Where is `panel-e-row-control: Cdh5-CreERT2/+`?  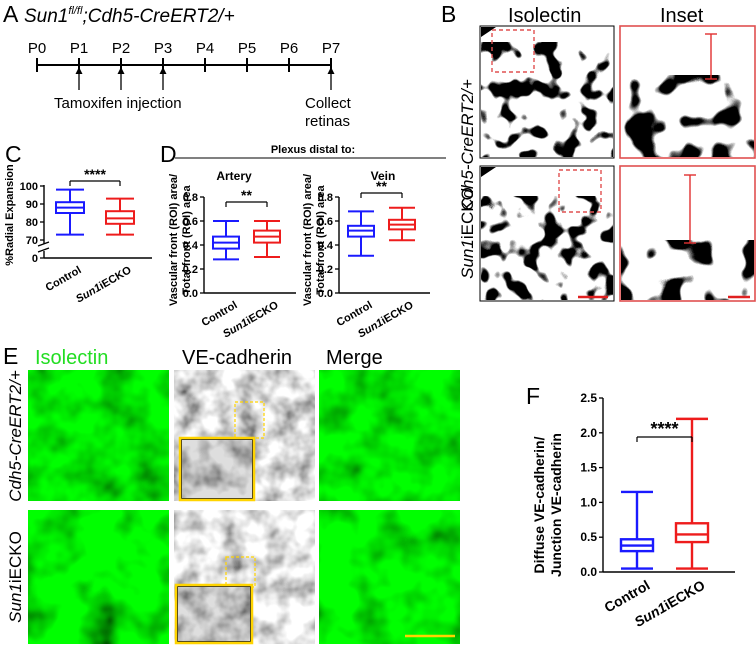 panel-e-row-control: Cdh5-CreERT2/+ is located at coordinates (15, 436).